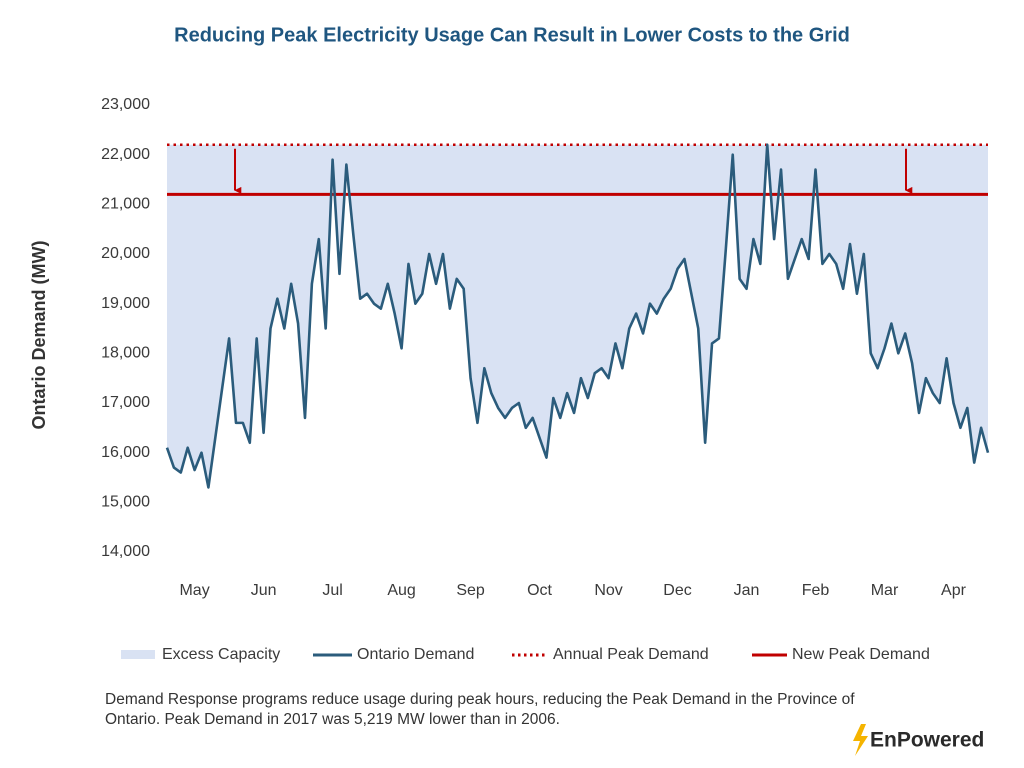  What do you see at coordinates (401, 590) in the screenshot?
I see `x-tick-label: Aug` at bounding box center [401, 590].